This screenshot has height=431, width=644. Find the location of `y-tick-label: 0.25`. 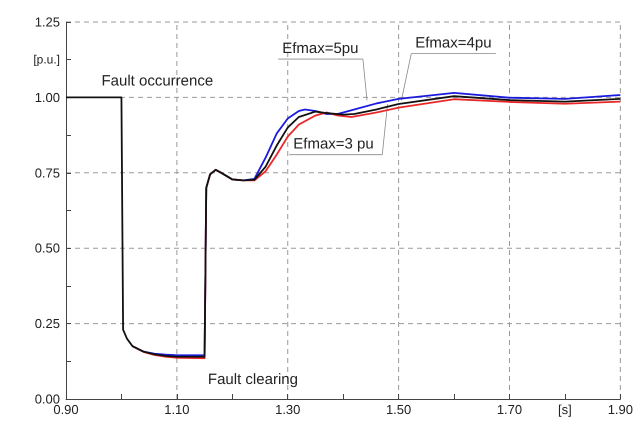

y-tick-label: 0.25 is located at coordinates (47, 324).